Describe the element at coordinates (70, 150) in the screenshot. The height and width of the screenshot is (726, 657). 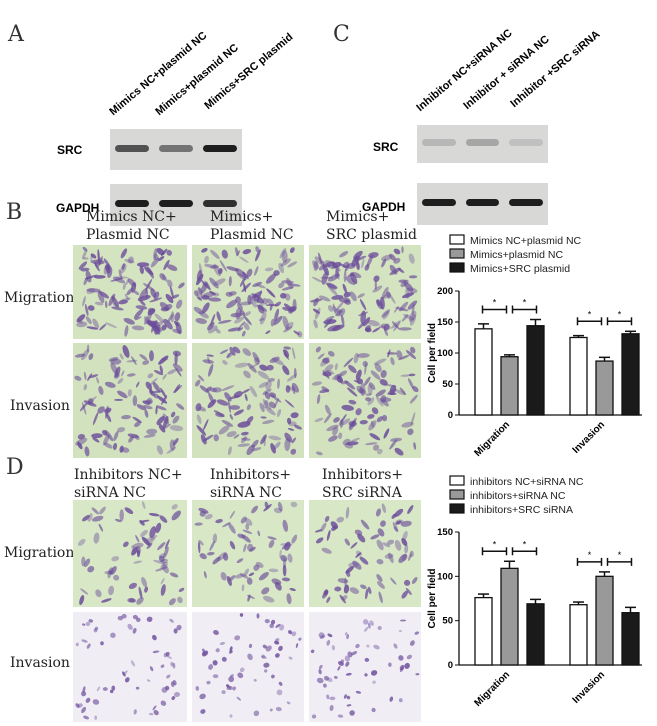
I see `blot-row-label: SRC` at that location.